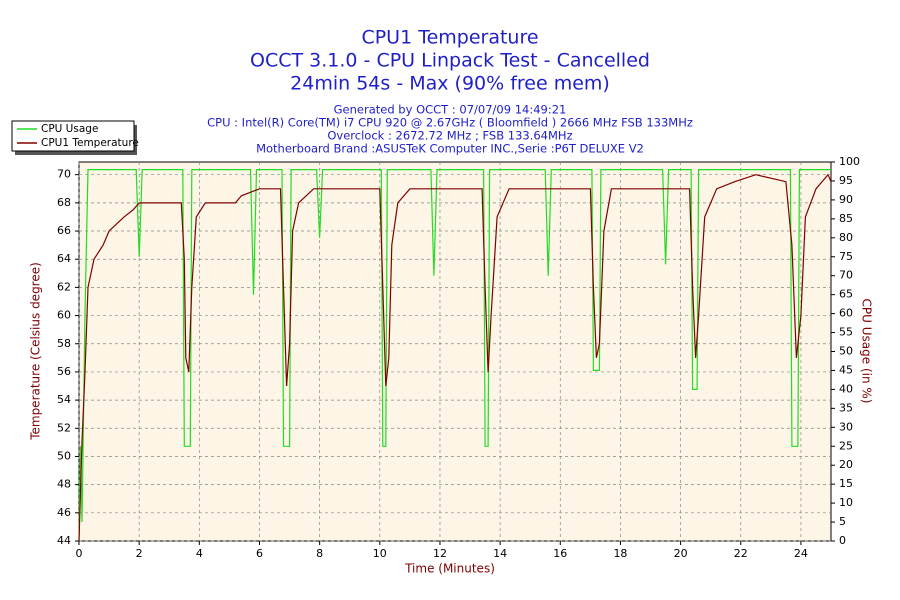 The height and width of the screenshot is (600, 900). What do you see at coordinates (139, 553) in the screenshot?
I see `x-tick-label: 2` at bounding box center [139, 553].